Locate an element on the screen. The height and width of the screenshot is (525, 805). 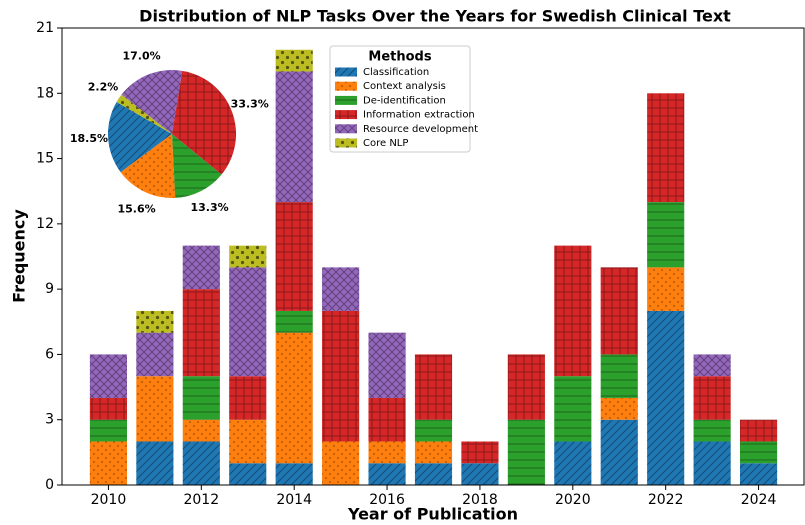
x-tick-label: 2018 is located at coordinates (480, 500).